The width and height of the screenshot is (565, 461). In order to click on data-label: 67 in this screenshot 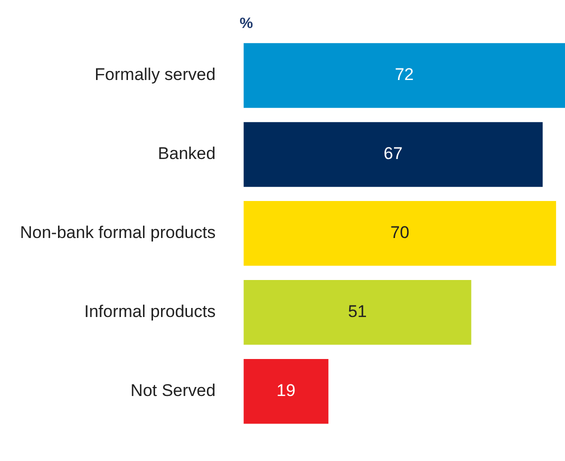, I will do `click(393, 154)`.